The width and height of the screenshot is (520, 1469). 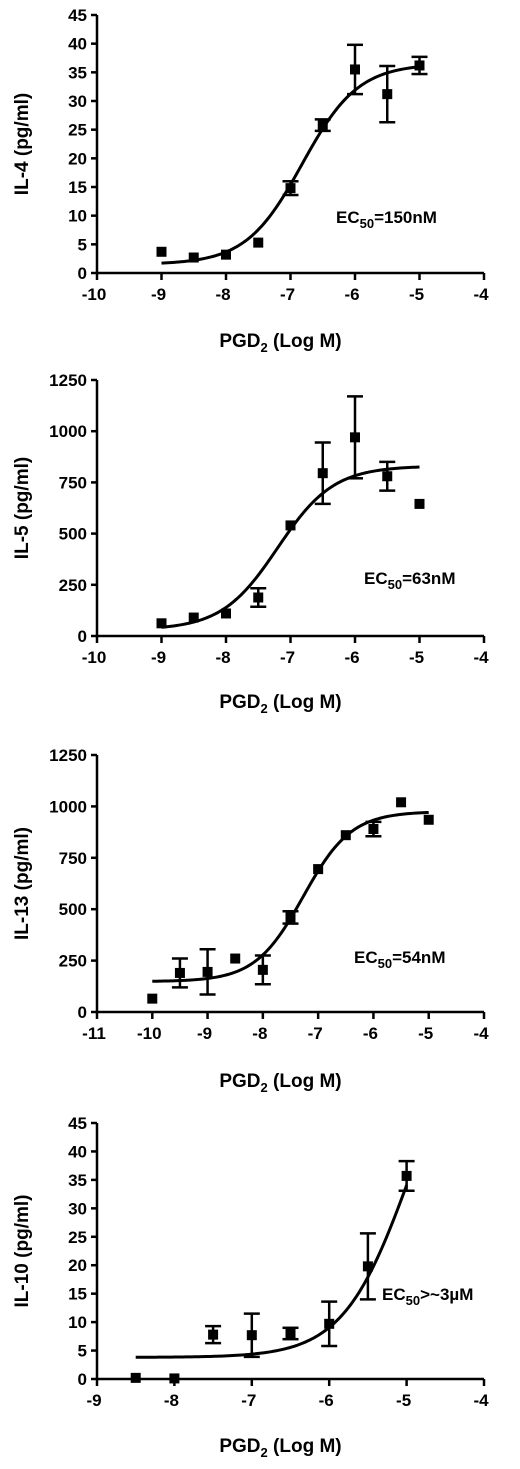 I want to click on y-tick-label: 45, so click(x=77, y=15).